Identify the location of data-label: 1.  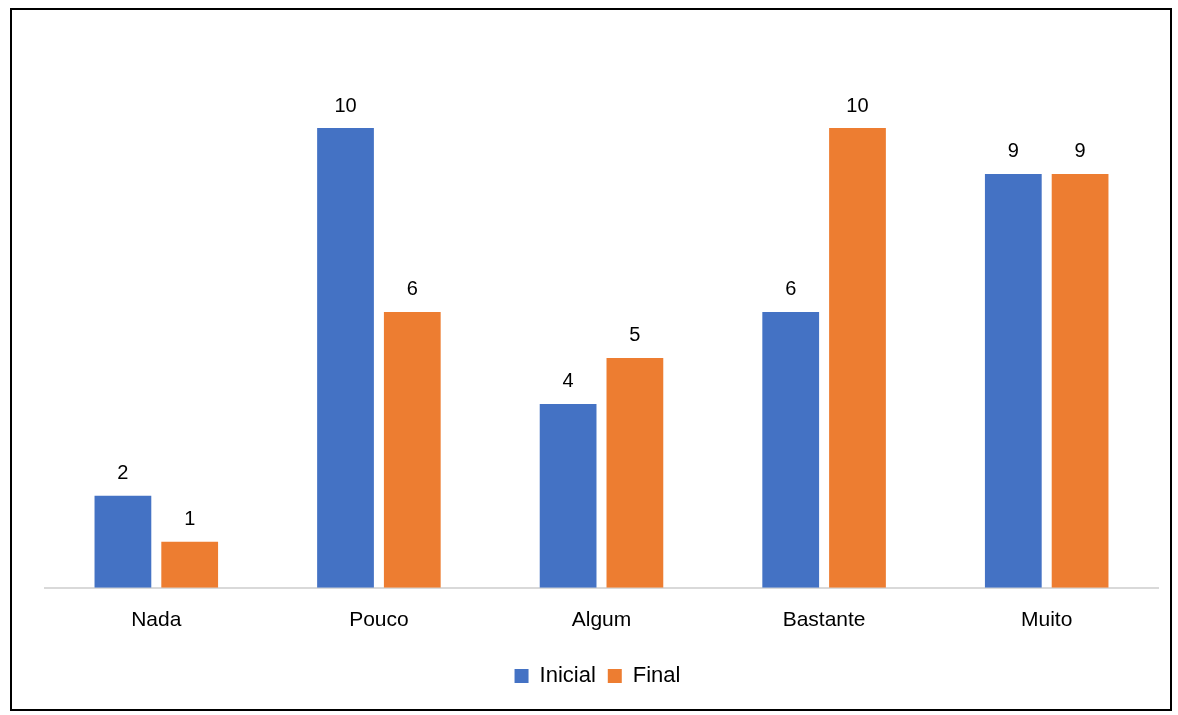
(190, 518).